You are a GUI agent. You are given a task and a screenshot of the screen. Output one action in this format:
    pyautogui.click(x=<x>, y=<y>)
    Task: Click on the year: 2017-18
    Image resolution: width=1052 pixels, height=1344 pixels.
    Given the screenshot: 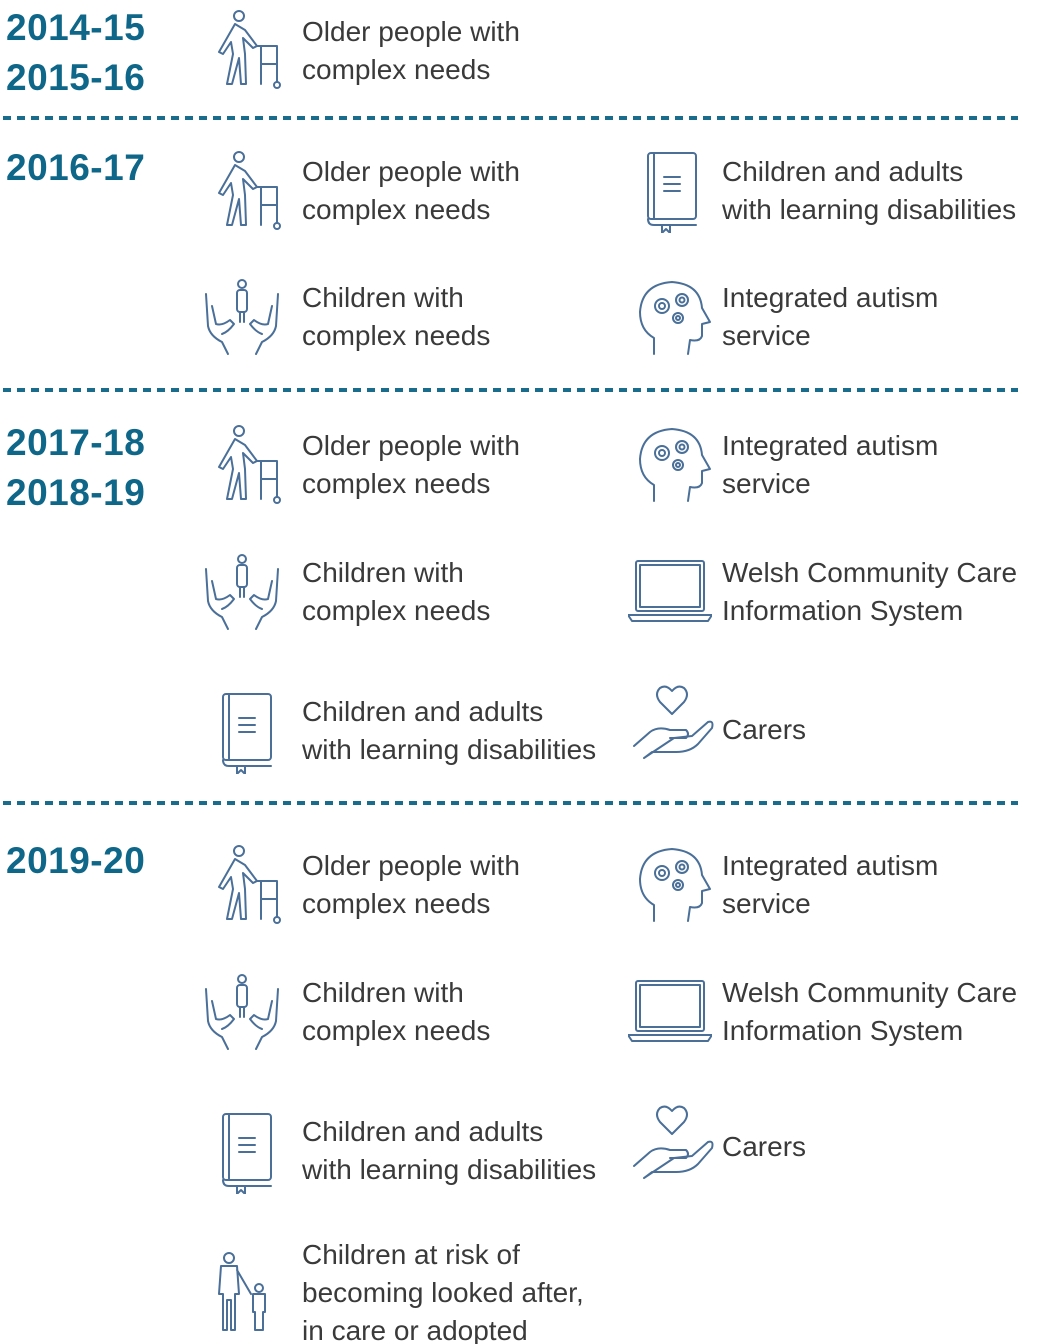 What is the action you would take?
    pyautogui.click(x=76, y=442)
    